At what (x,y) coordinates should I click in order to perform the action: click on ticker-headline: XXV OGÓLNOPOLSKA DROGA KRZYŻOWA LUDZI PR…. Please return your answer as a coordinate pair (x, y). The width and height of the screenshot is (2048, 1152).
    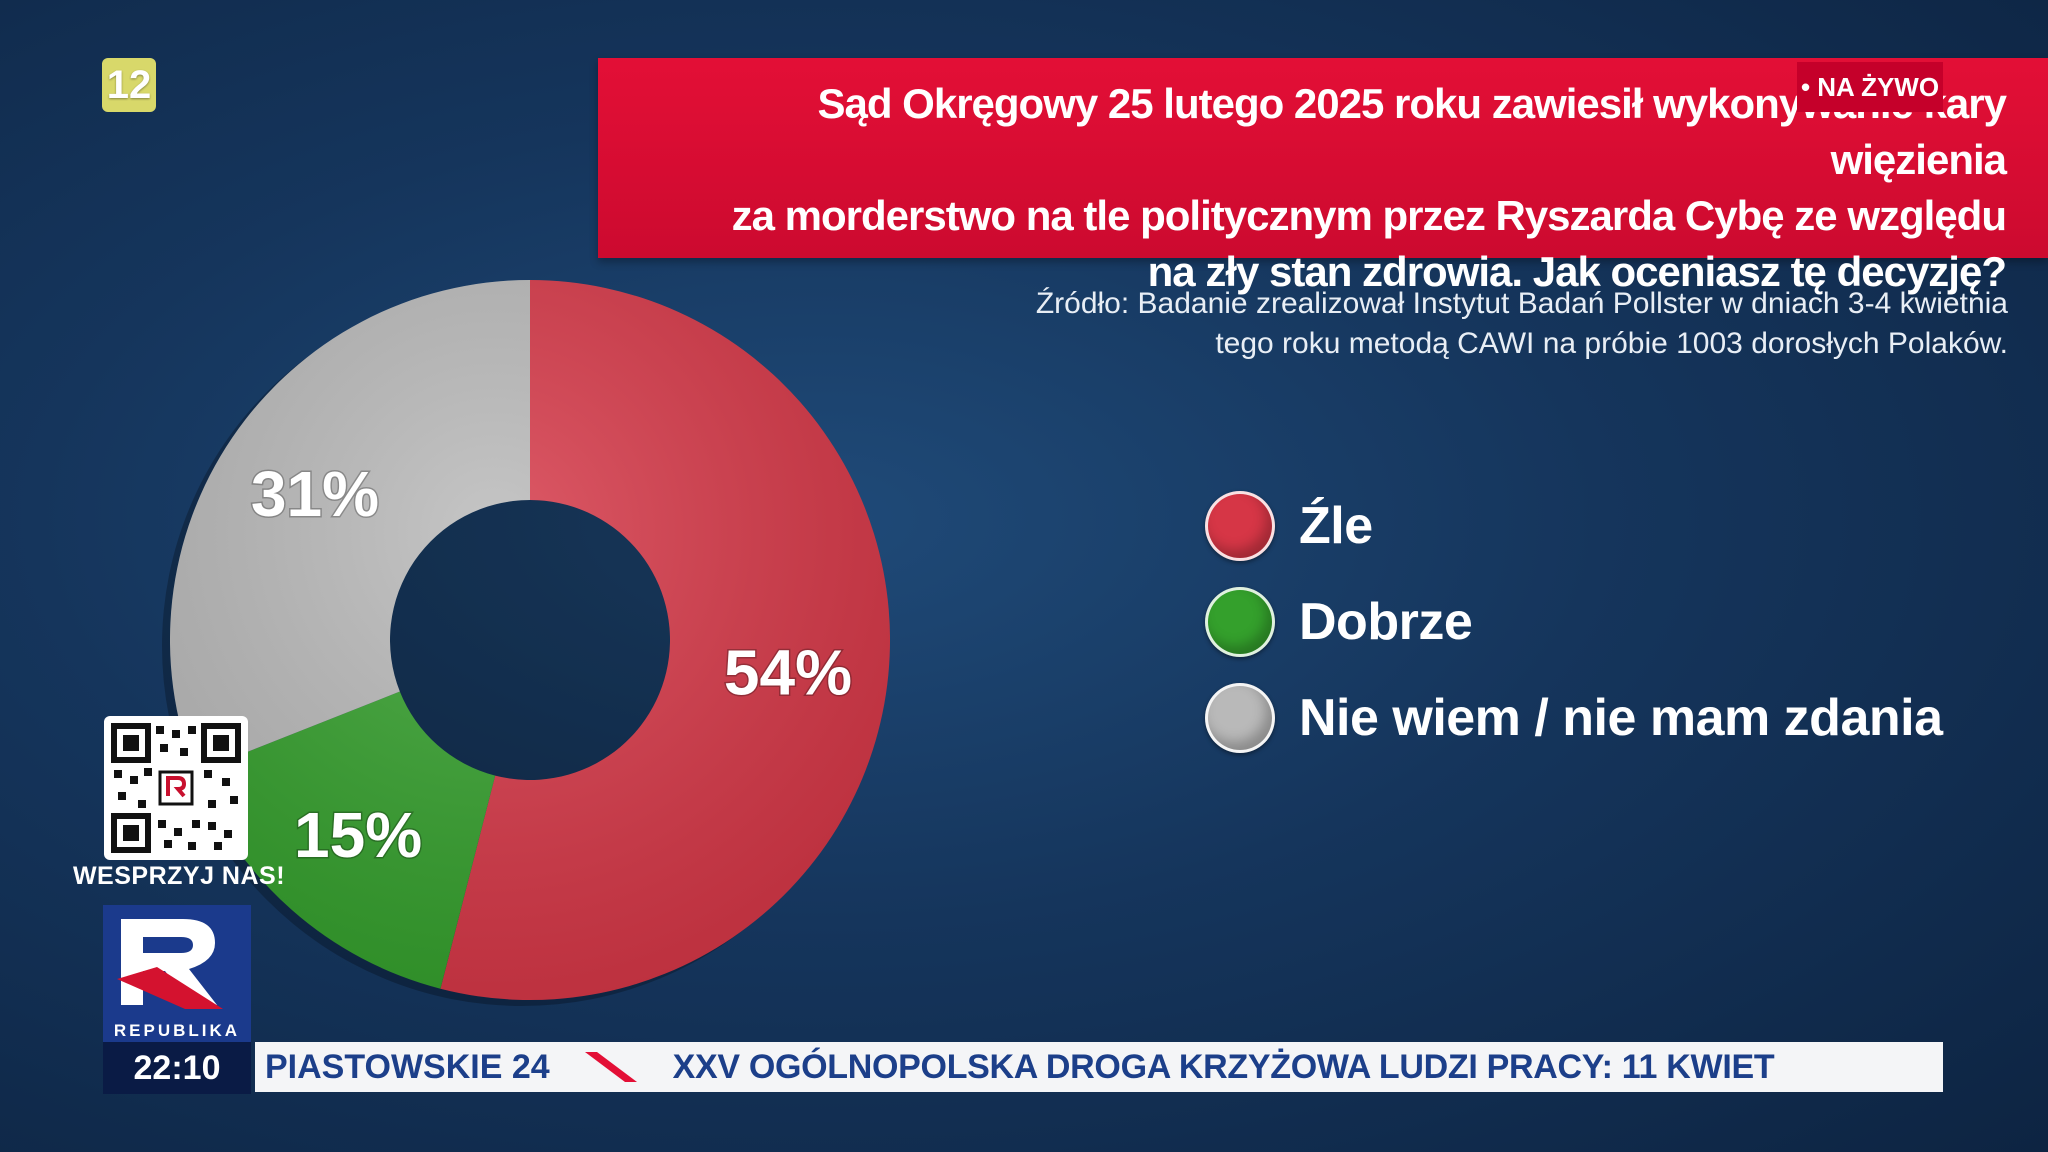
    Looking at the image, I should click on (1223, 1067).